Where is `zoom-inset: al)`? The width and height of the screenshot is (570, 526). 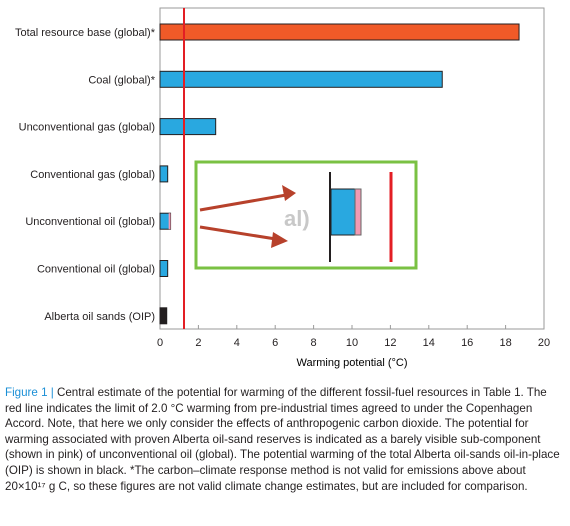 zoom-inset: al) is located at coordinates (306, 215).